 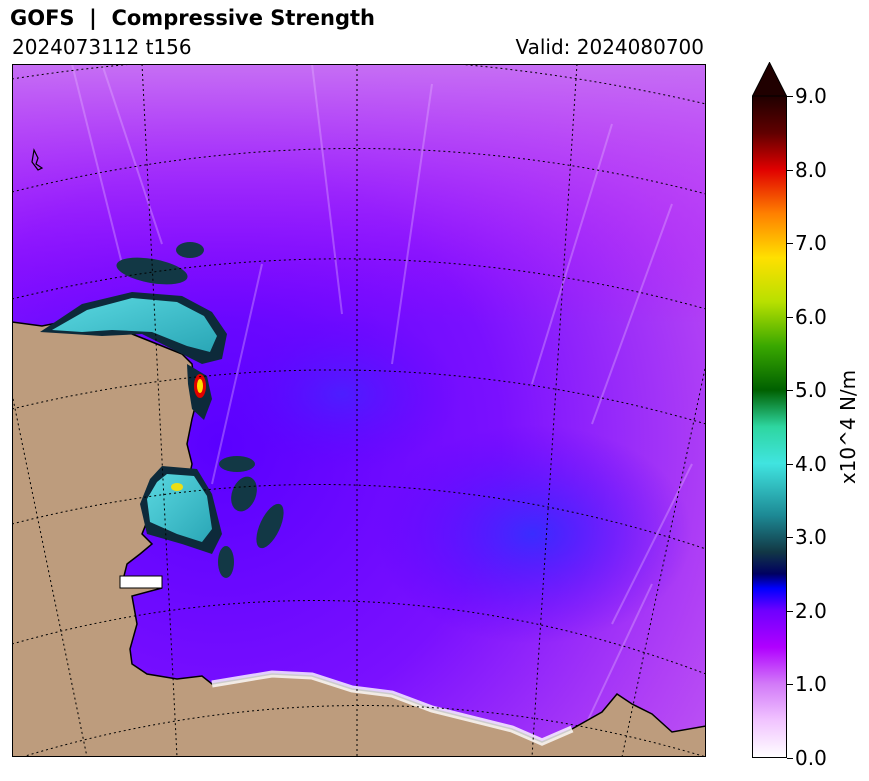 What do you see at coordinates (811, 684) in the screenshot?
I see `colorbar-tick-label: 1.0` at bounding box center [811, 684].